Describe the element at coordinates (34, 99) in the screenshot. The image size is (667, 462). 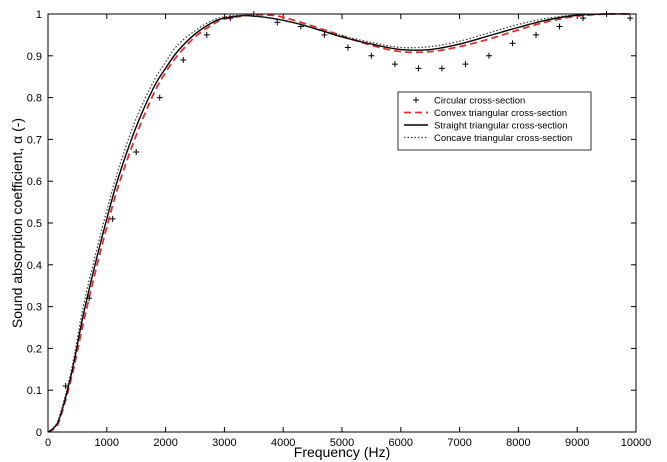
I see `y-tick-label: 0.8` at that location.